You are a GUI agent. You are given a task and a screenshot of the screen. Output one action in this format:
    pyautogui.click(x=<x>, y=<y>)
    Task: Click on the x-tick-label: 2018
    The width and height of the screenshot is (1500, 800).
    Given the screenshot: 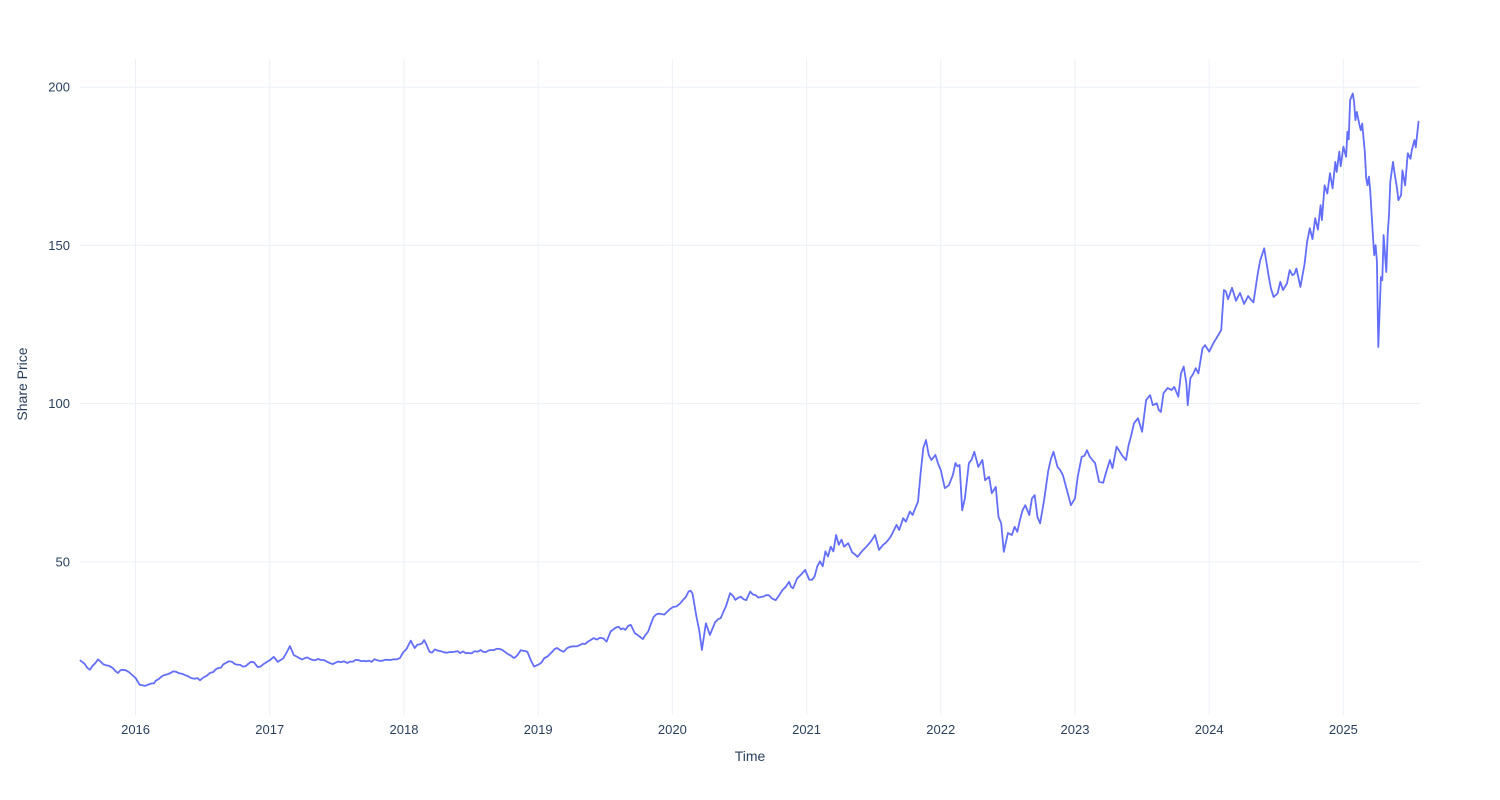 What is the action you would take?
    pyautogui.click(x=404, y=729)
    